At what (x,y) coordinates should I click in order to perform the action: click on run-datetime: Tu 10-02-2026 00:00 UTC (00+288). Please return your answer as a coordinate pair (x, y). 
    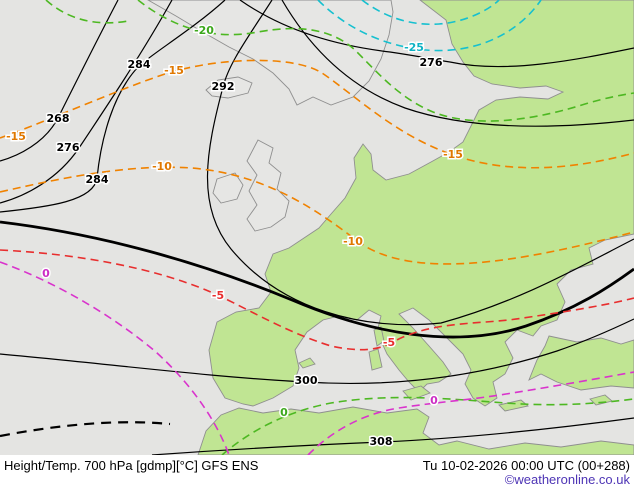
    Looking at the image, I should click on (526, 465).